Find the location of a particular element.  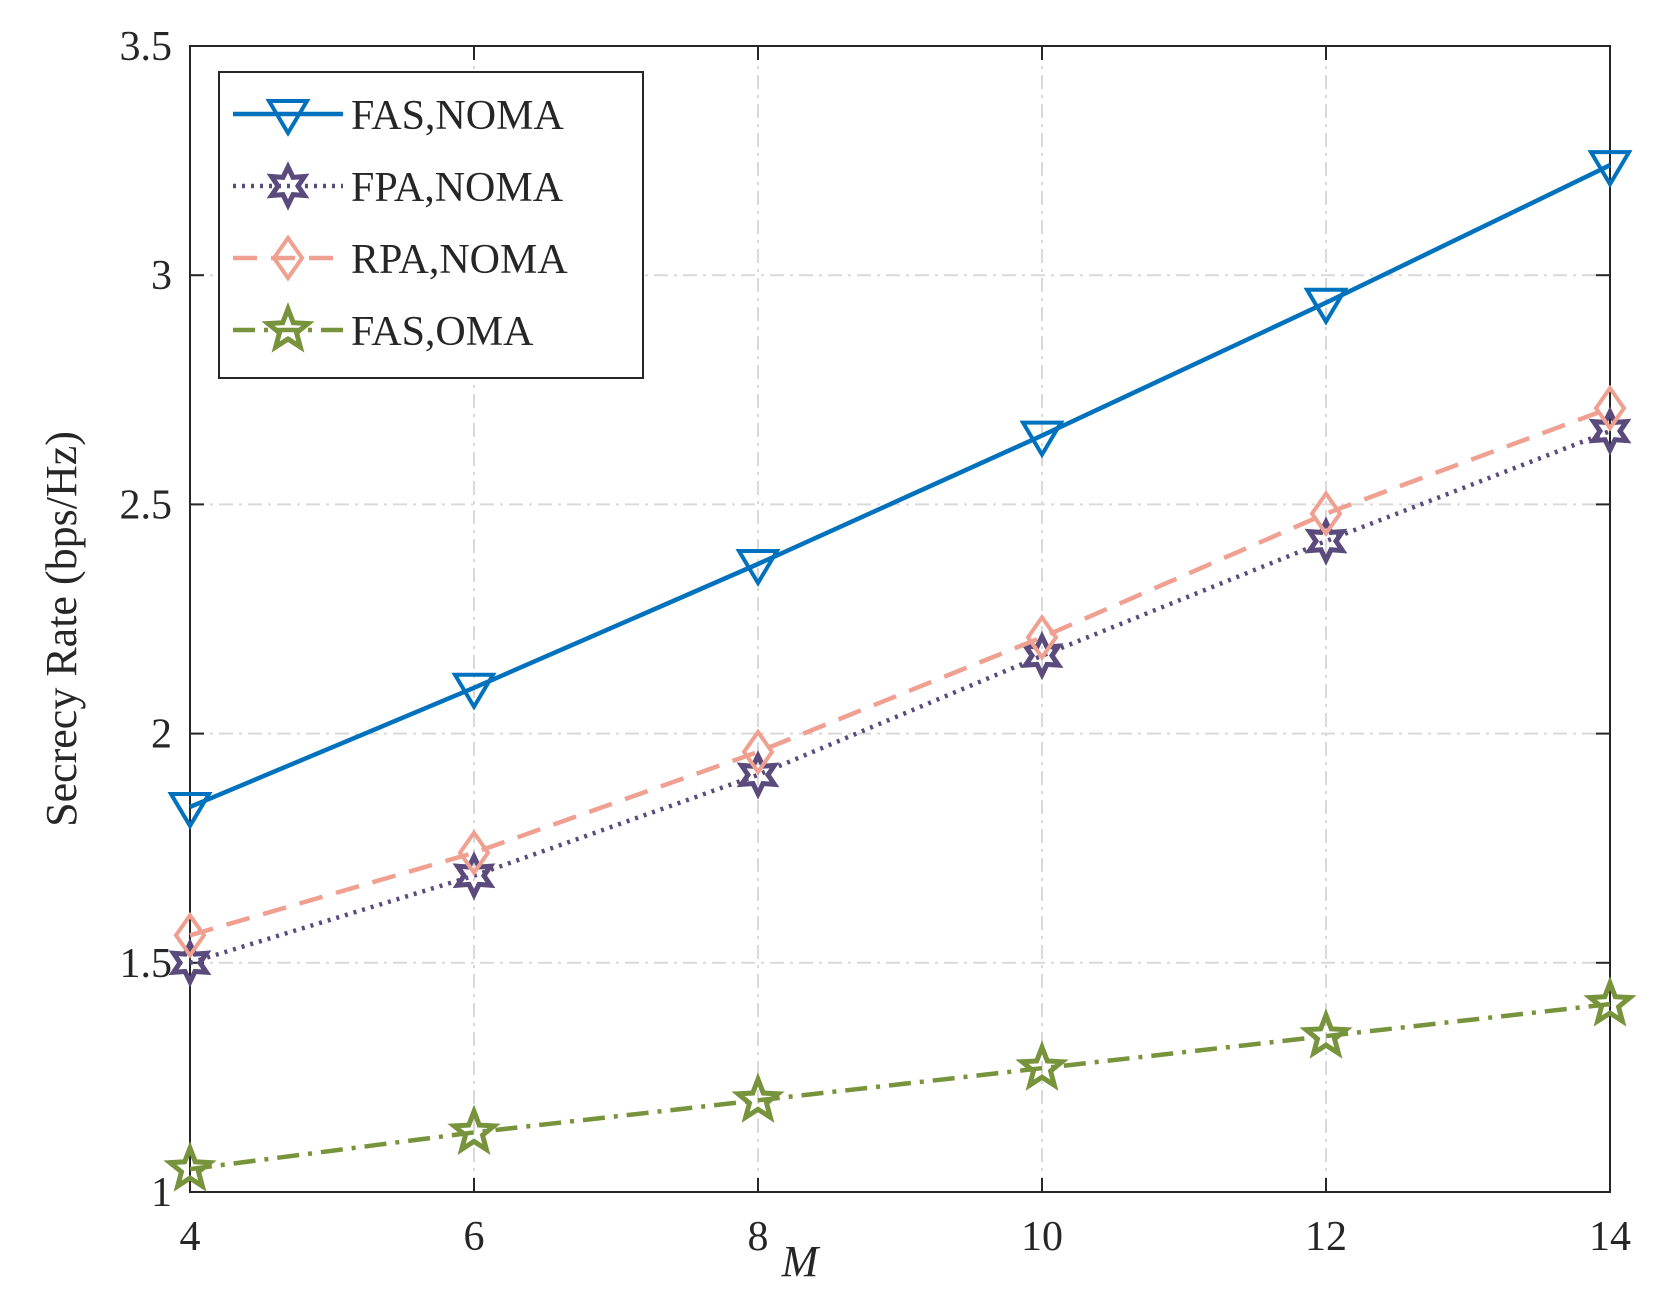

y-tick-label: 1 is located at coordinates (161, 1193).